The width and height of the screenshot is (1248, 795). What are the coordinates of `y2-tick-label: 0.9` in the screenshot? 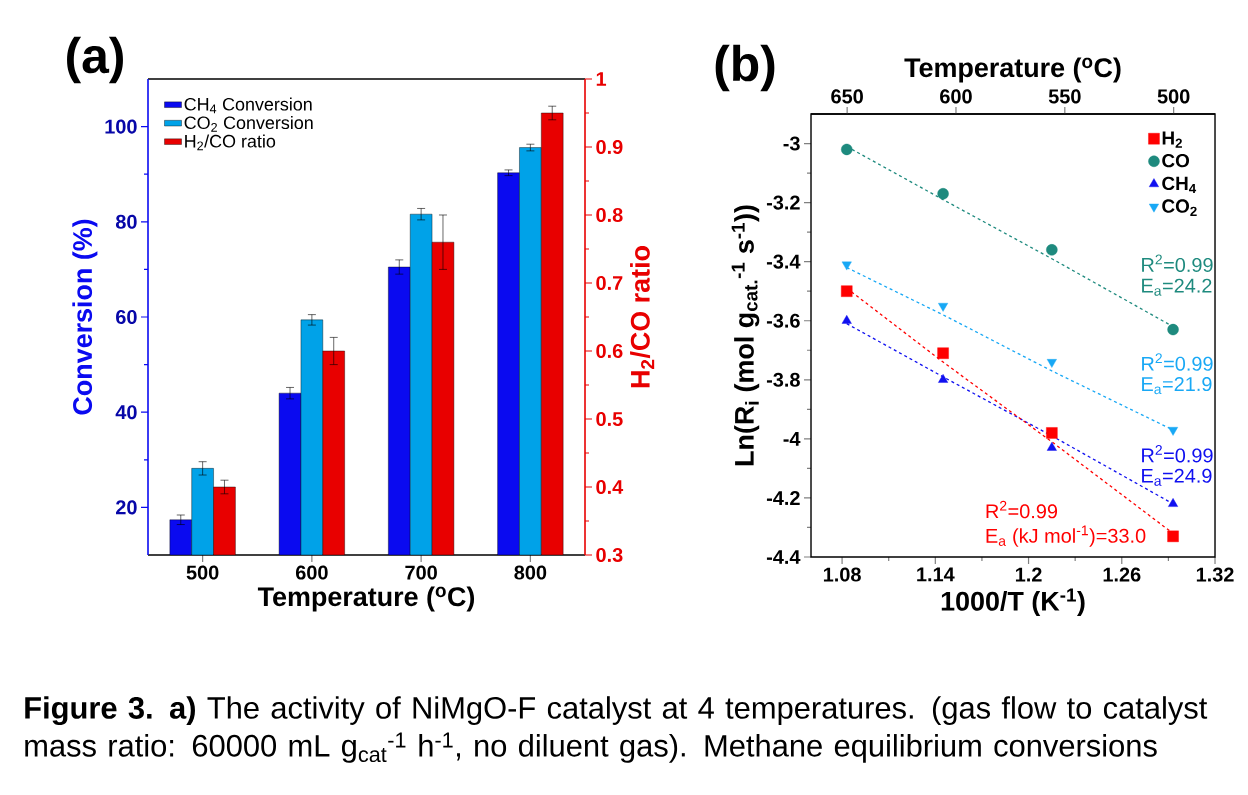 It's located at (609, 147).